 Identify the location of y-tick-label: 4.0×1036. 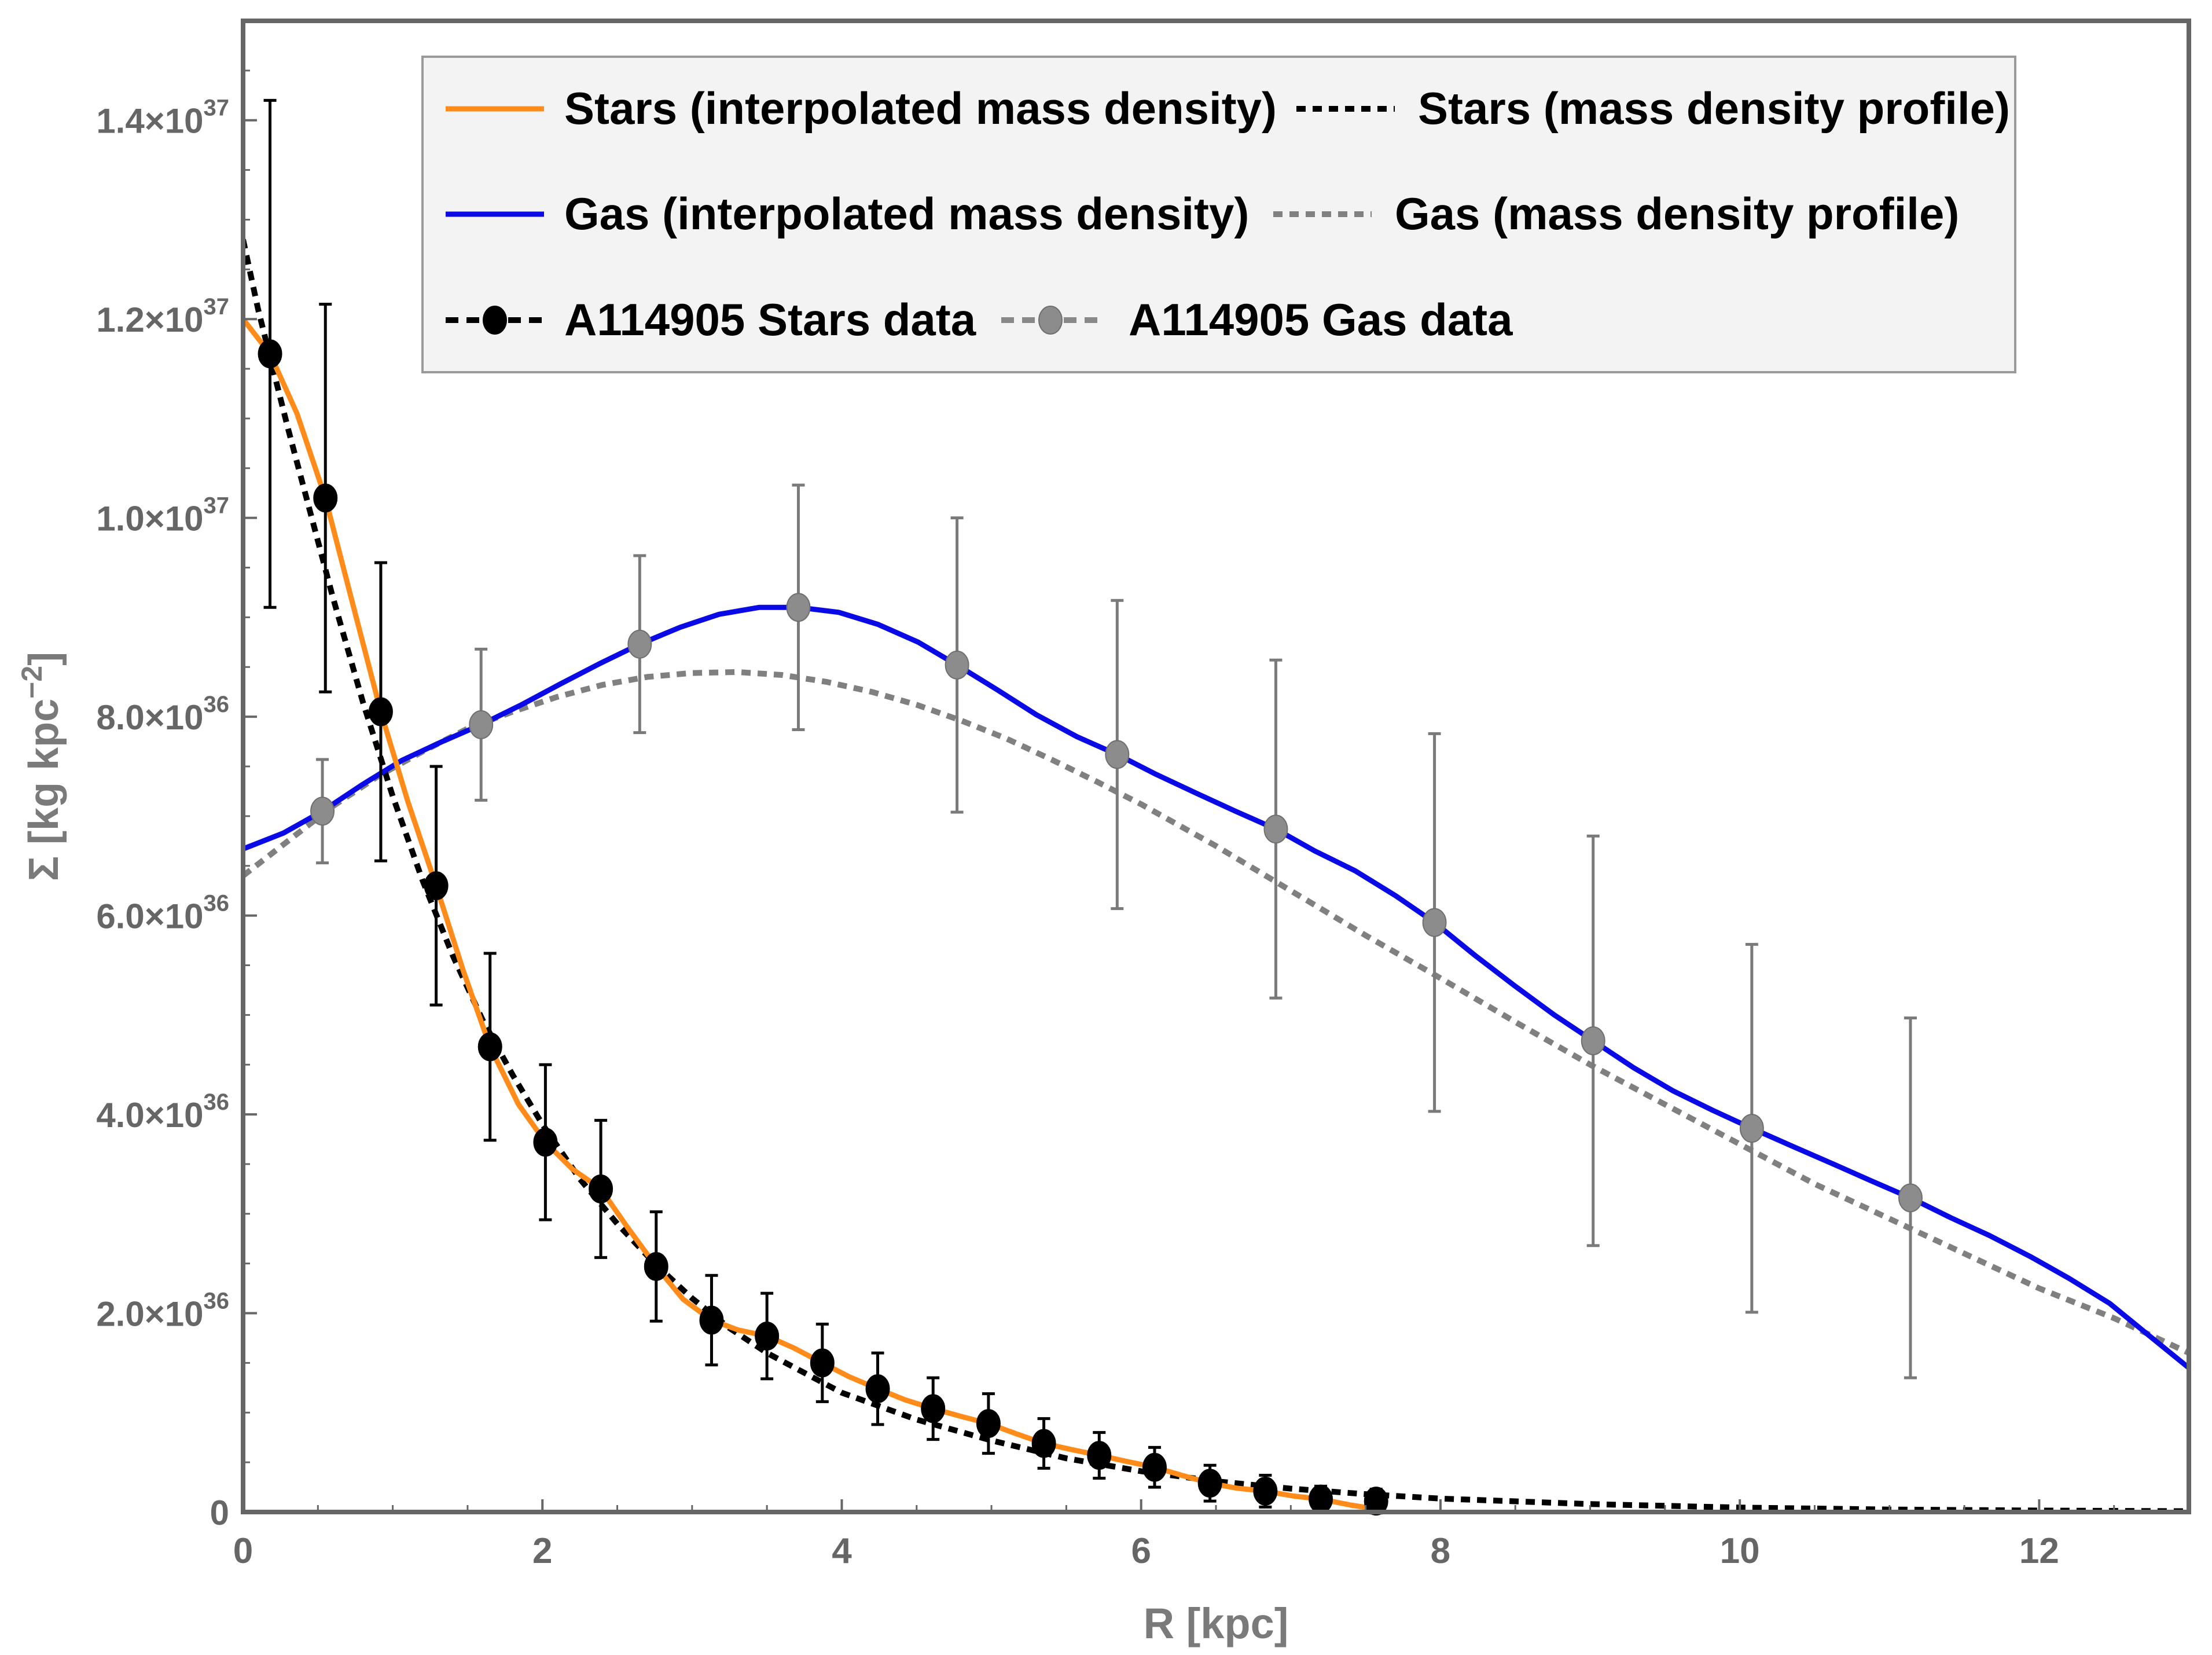
(163, 1112).